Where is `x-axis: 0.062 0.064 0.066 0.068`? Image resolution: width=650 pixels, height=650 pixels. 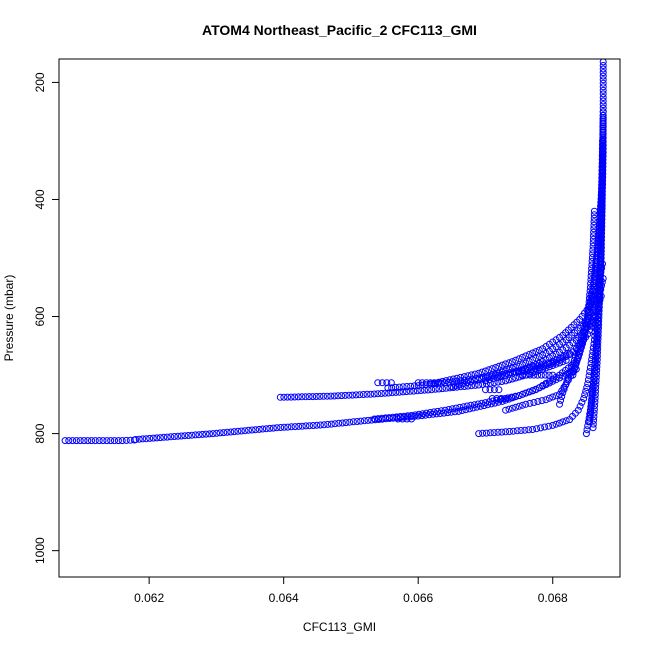 x-axis: 0.062 0.064 0.066 0.068 is located at coordinates (351, 590).